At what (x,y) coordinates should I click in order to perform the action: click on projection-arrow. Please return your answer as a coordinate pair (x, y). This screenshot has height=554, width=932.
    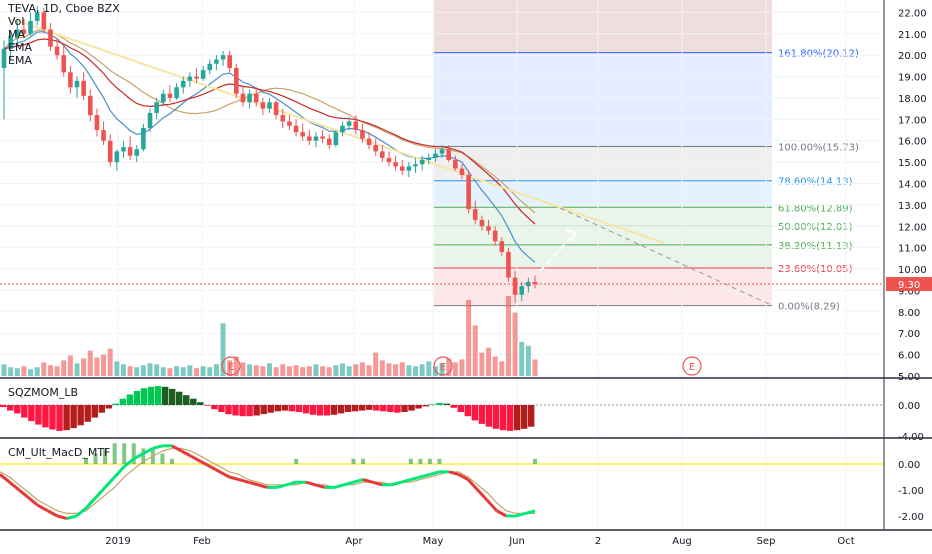
    Looking at the image, I should click on (557, 252).